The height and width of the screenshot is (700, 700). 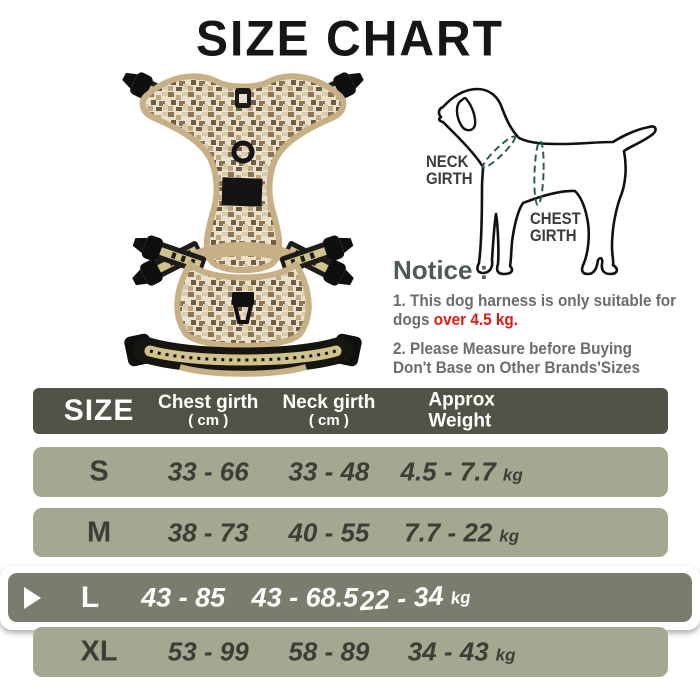 What do you see at coordinates (243, 179) in the screenshot?
I see `harness-top-view` at bounding box center [243, 179].